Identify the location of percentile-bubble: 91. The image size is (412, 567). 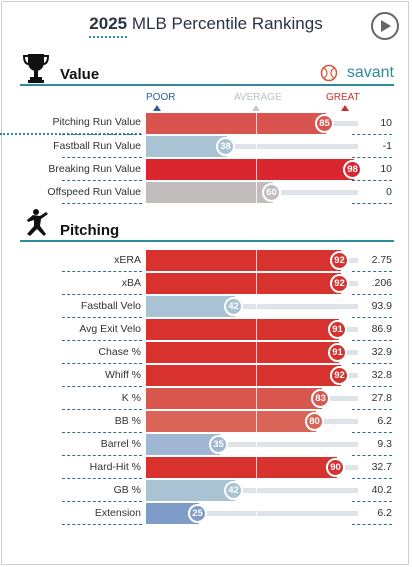
(337, 329).